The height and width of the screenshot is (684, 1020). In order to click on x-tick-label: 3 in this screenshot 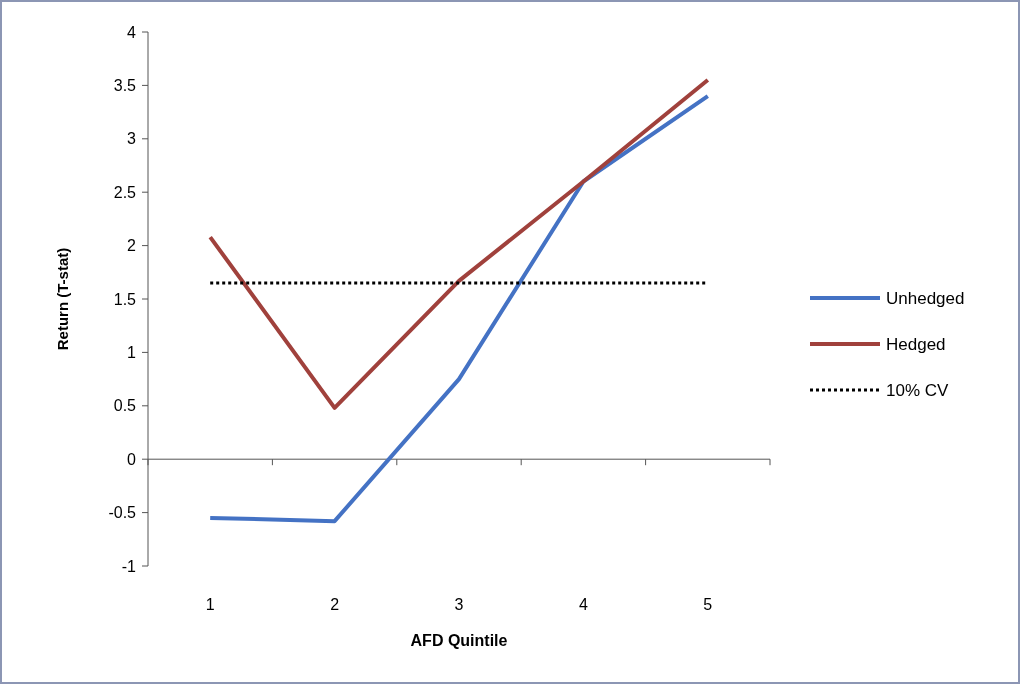, I will do `click(459, 604)`.